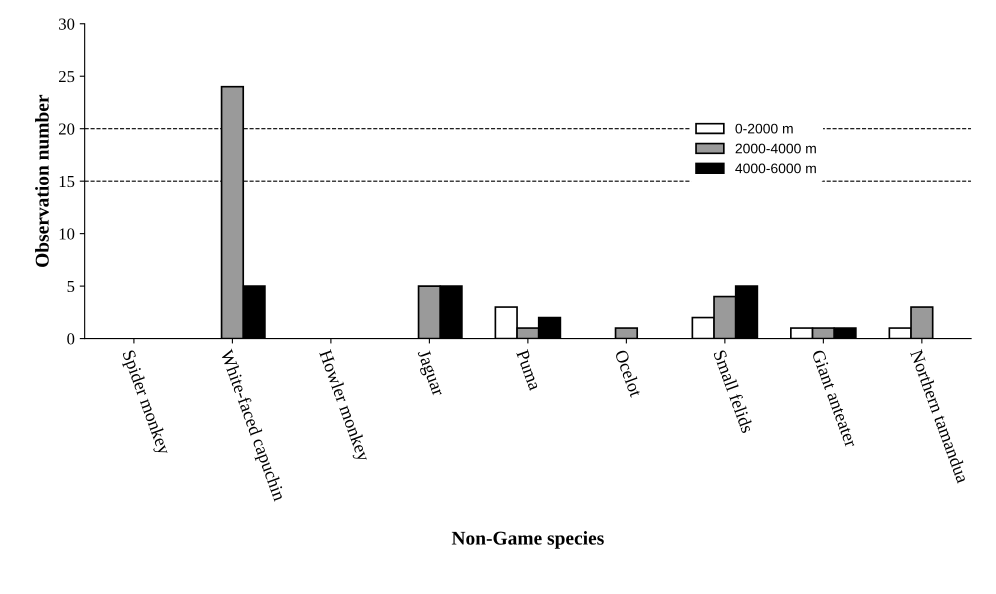  What do you see at coordinates (343, 406) in the screenshot?
I see `x-tick-label: Howler monkey` at bounding box center [343, 406].